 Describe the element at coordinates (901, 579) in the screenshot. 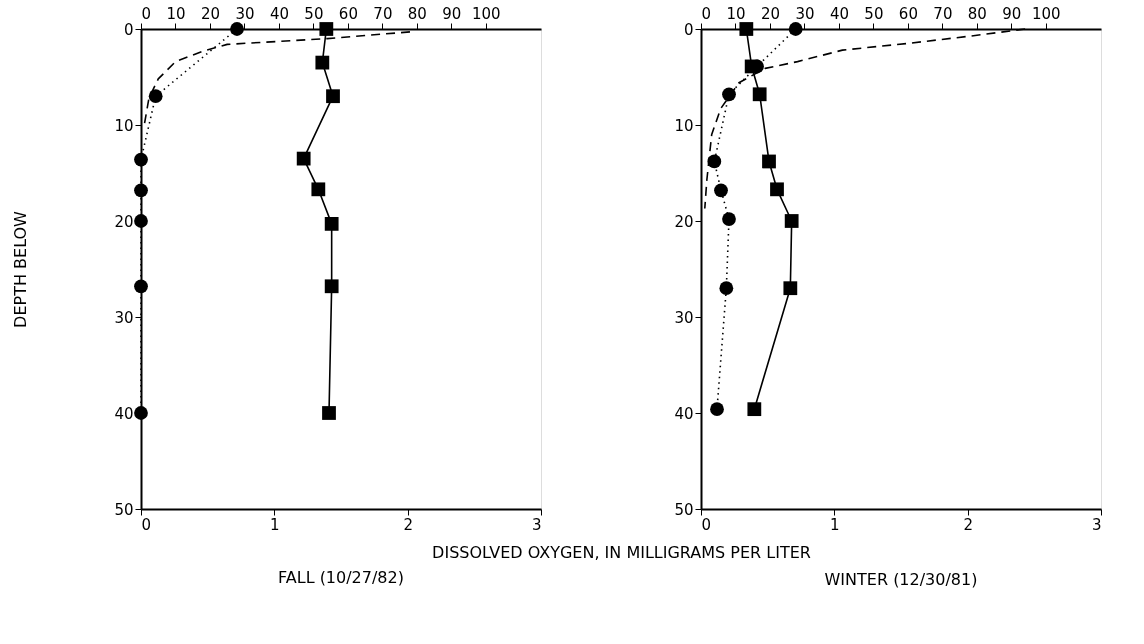

I see `text: WINTER (12/30/81)` at that location.